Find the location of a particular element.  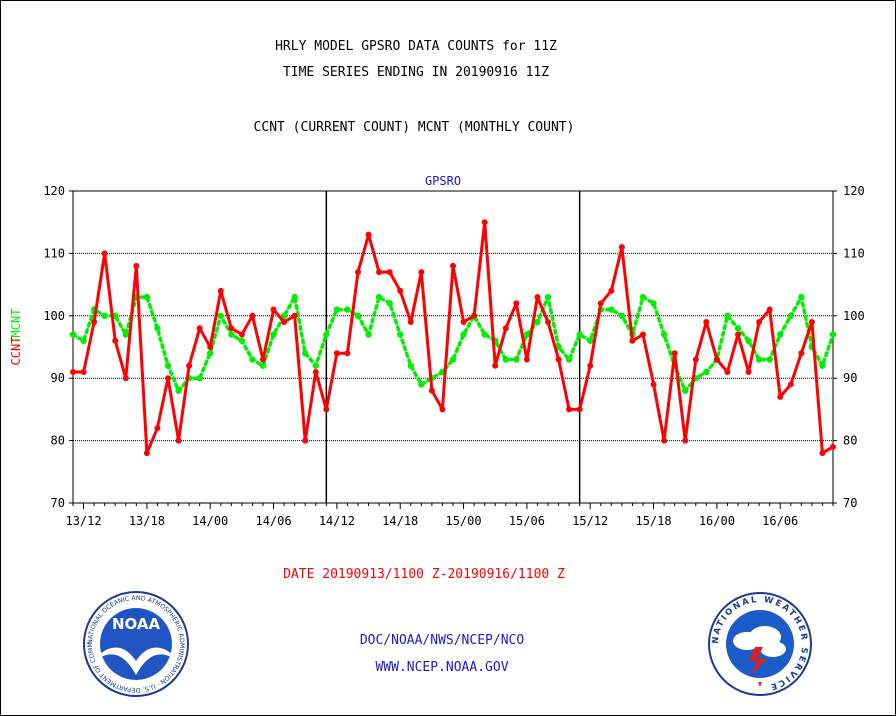

y-tick-label-left: 80 is located at coordinates (58, 441).